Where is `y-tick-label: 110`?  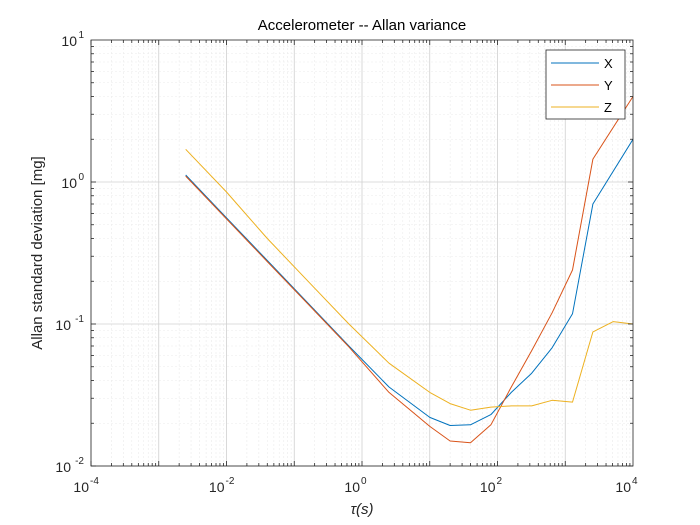
y-tick-label: 110 is located at coordinates (72, 39).